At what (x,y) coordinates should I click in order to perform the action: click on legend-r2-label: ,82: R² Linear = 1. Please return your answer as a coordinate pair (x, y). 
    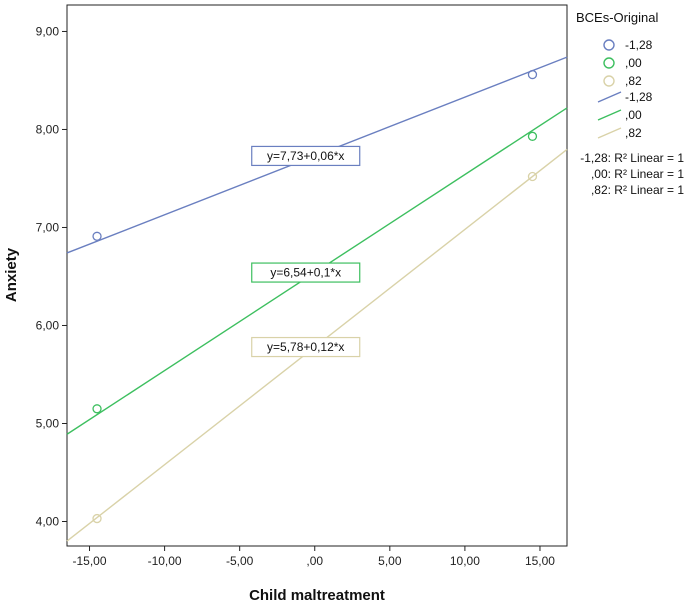
    Looking at the image, I should click on (637, 190).